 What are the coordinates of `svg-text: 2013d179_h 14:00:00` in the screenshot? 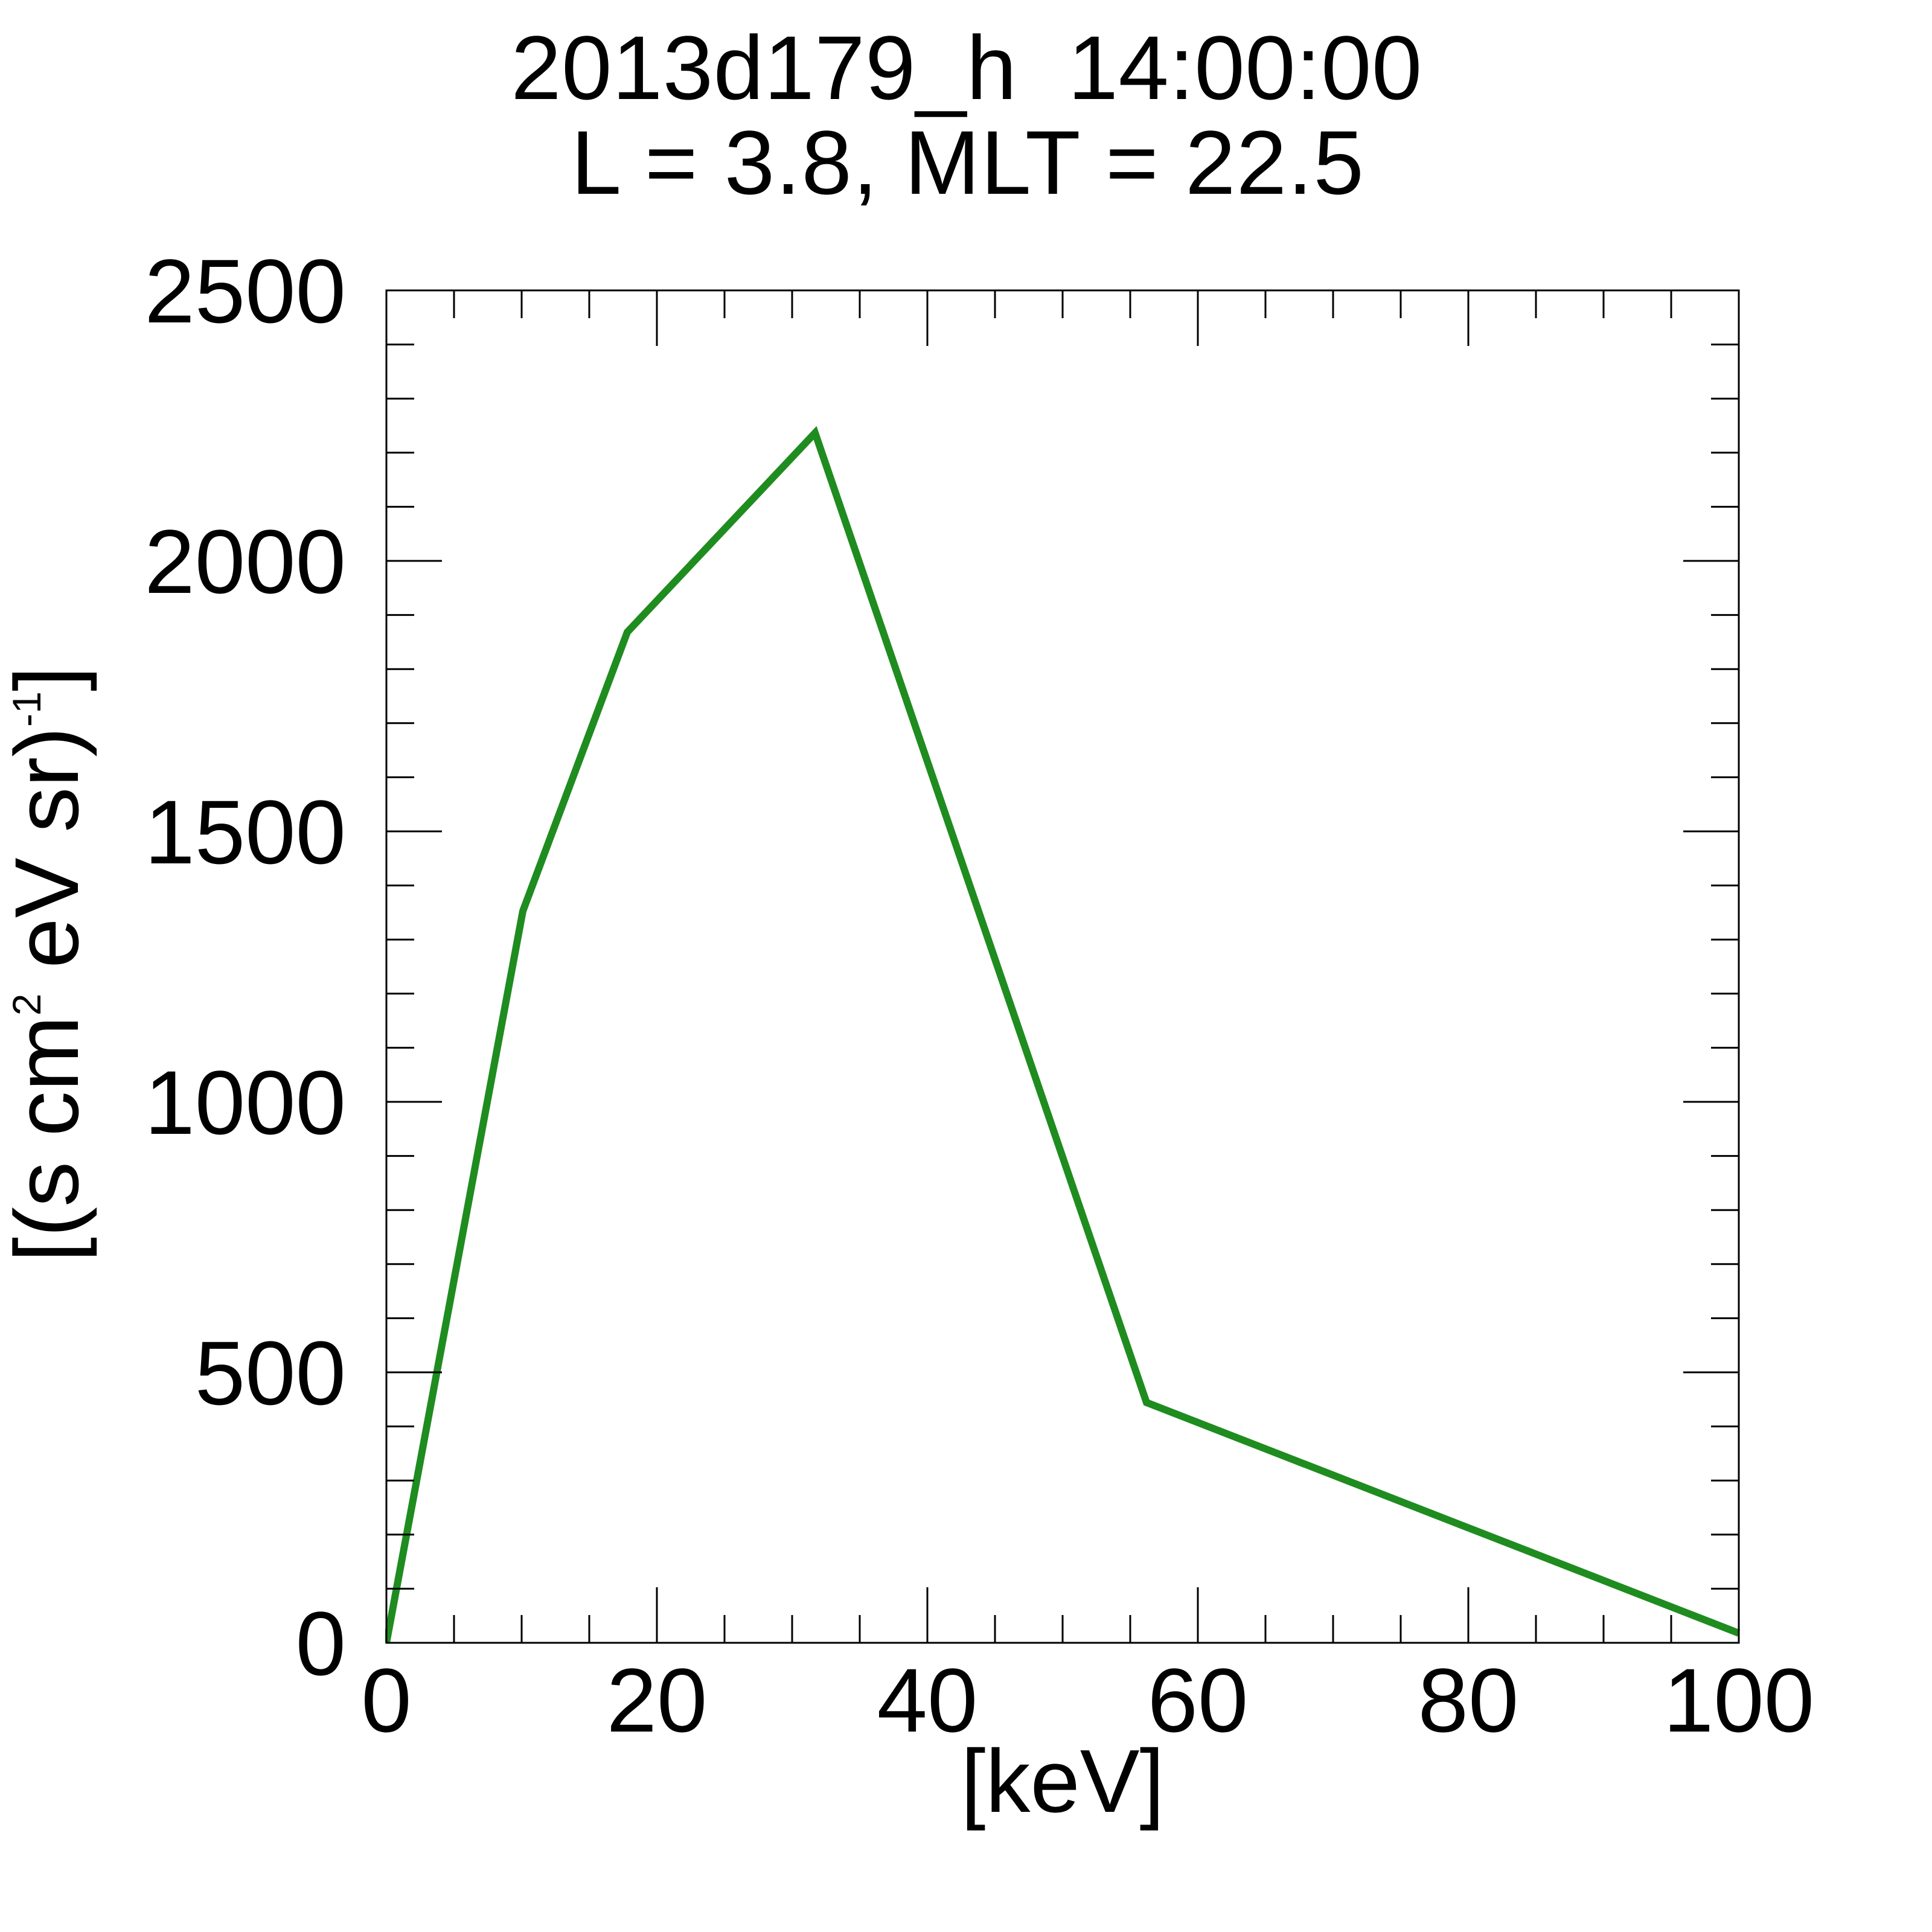 It's located at (967, 67).